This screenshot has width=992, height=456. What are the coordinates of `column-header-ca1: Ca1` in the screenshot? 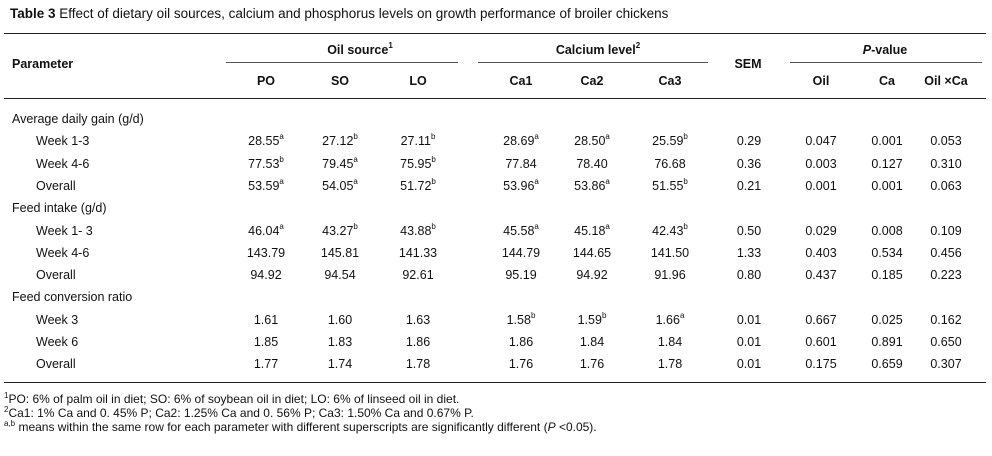 It's located at (521, 81).